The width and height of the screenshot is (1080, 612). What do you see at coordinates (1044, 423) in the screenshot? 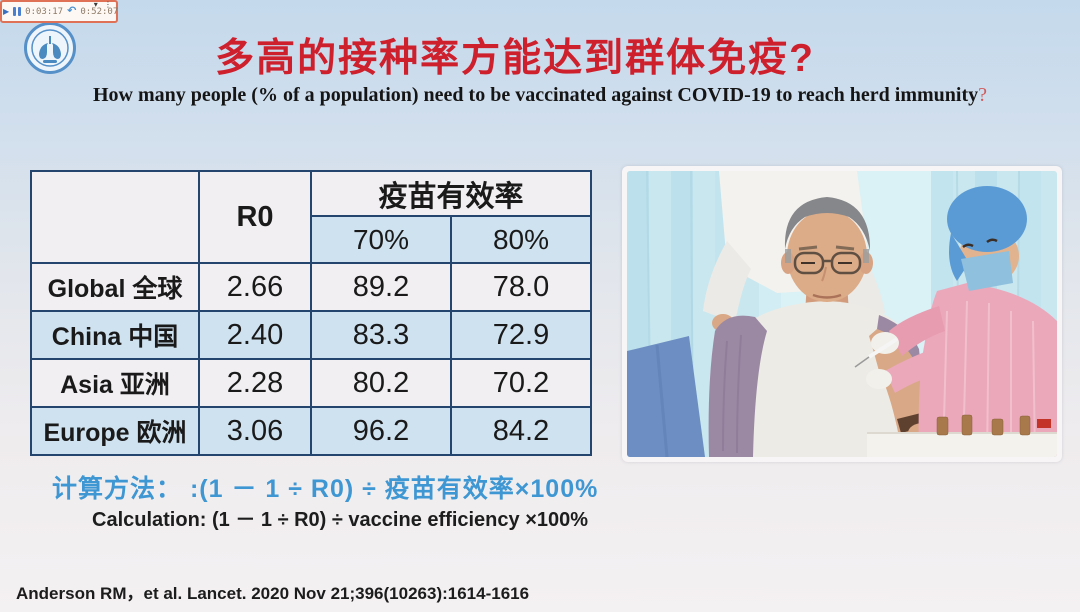
I see `red-badge` at bounding box center [1044, 423].